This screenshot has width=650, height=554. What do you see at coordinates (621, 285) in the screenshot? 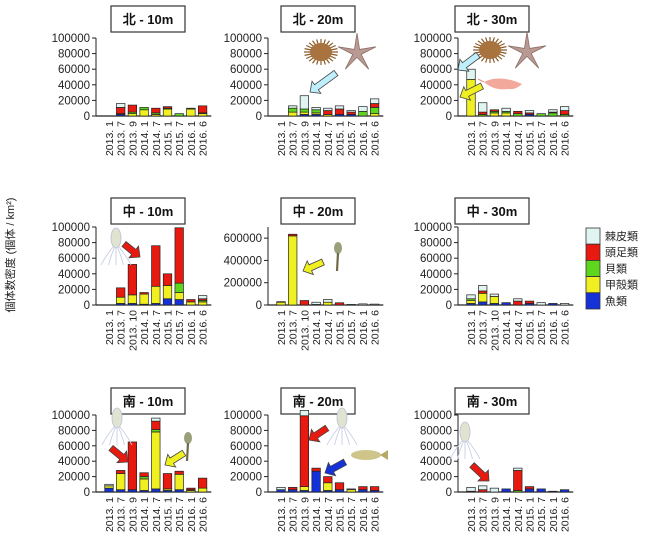
I see `legend-label: 甲殻類` at bounding box center [621, 285].